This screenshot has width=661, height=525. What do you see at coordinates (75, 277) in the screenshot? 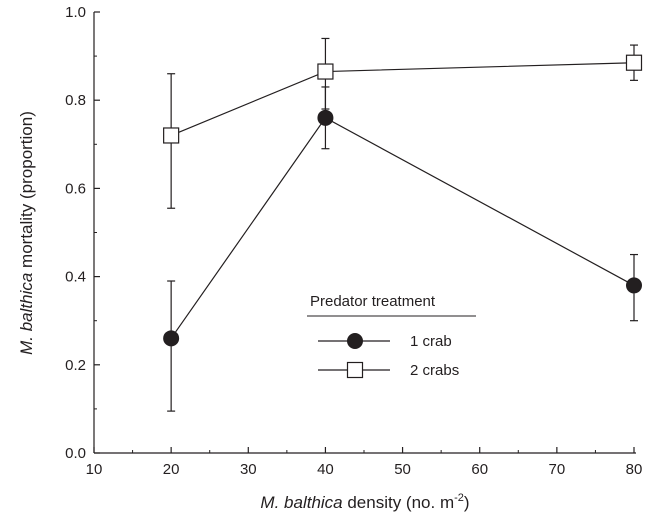
I see `y-tick-label: 0.4` at bounding box center [75, 277].